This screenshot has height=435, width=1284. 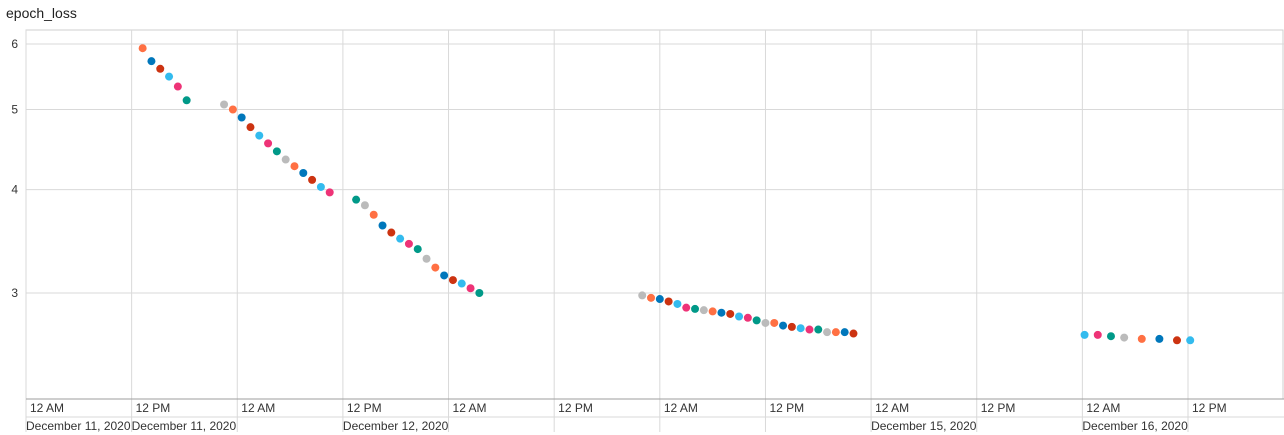 What do you see at coordinates (14, 168) in the screenshot?
I see `y-tick-labels: 6 5 4 3` at bounding box center [14, 168].